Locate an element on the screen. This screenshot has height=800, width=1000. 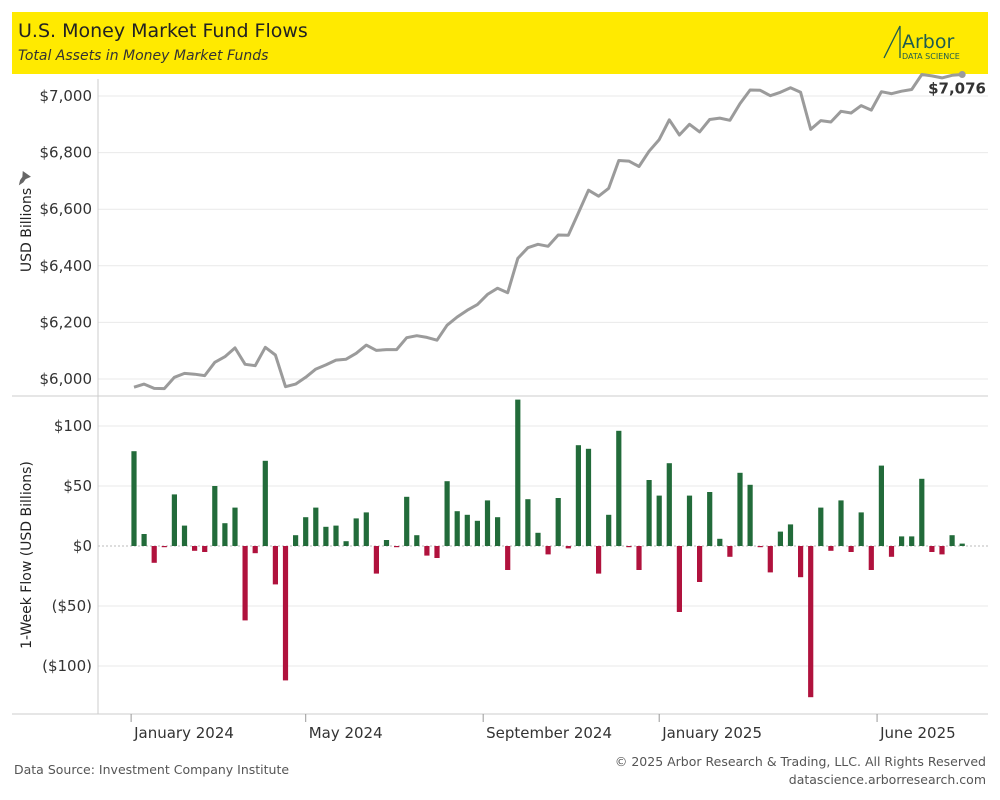
chart-title: U.S. Money Market Fund Flows is located at coordinates (163, 31).